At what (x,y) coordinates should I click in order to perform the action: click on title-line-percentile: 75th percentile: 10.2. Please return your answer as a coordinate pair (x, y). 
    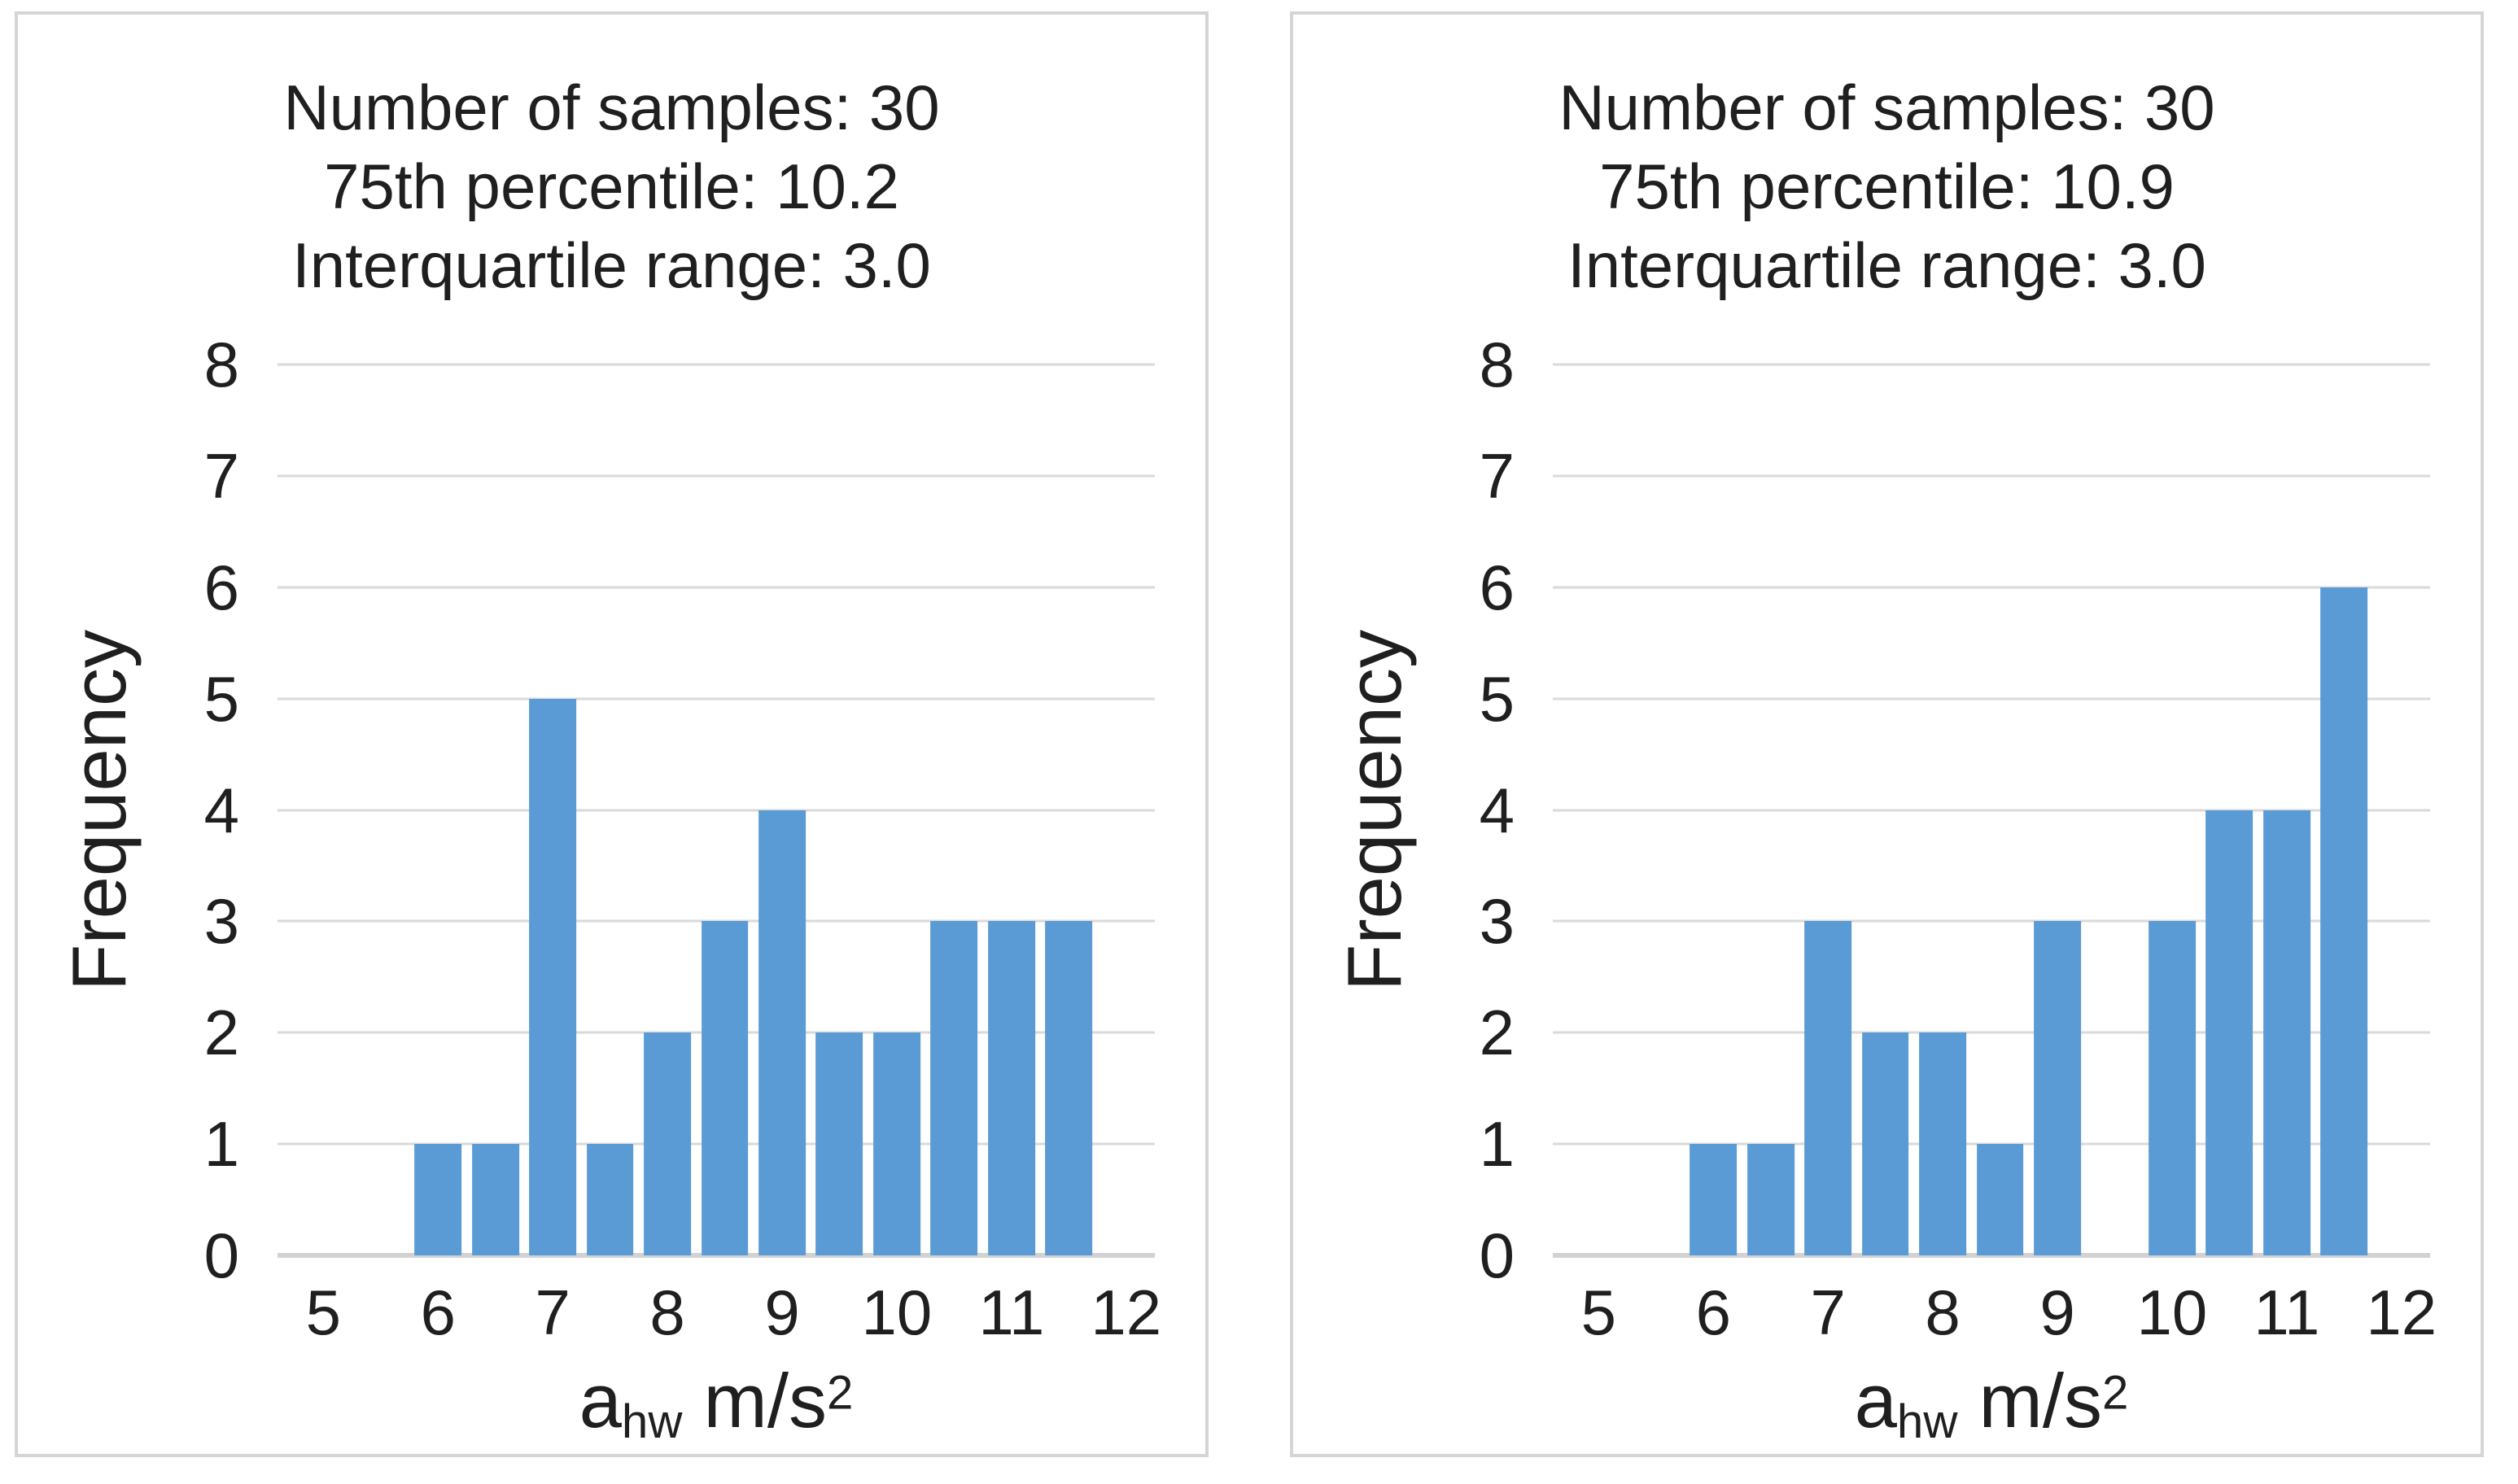
    Looking at the image, I should click on (611, 187).